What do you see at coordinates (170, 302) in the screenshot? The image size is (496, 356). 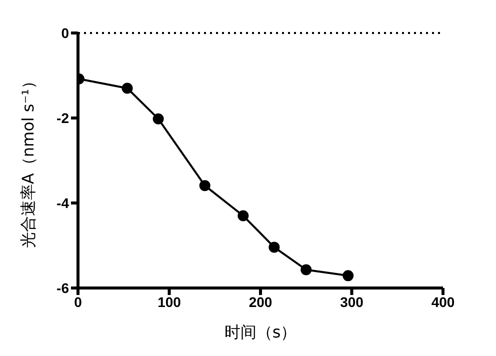 I see `x-tick-label: 100` at bounding box center [170, 302].